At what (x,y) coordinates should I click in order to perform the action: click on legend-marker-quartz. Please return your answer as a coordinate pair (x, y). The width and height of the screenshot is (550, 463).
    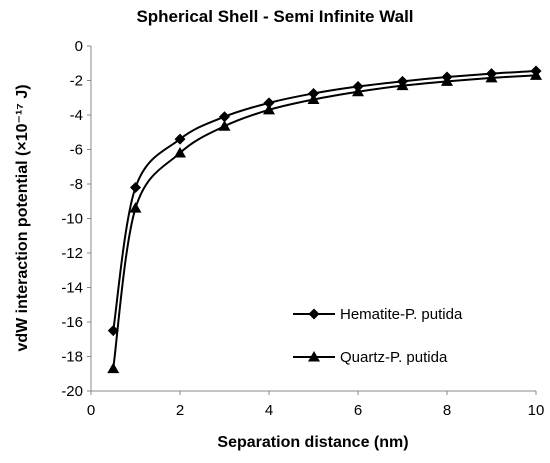
    Looking at the image, I should click on (314, 356).